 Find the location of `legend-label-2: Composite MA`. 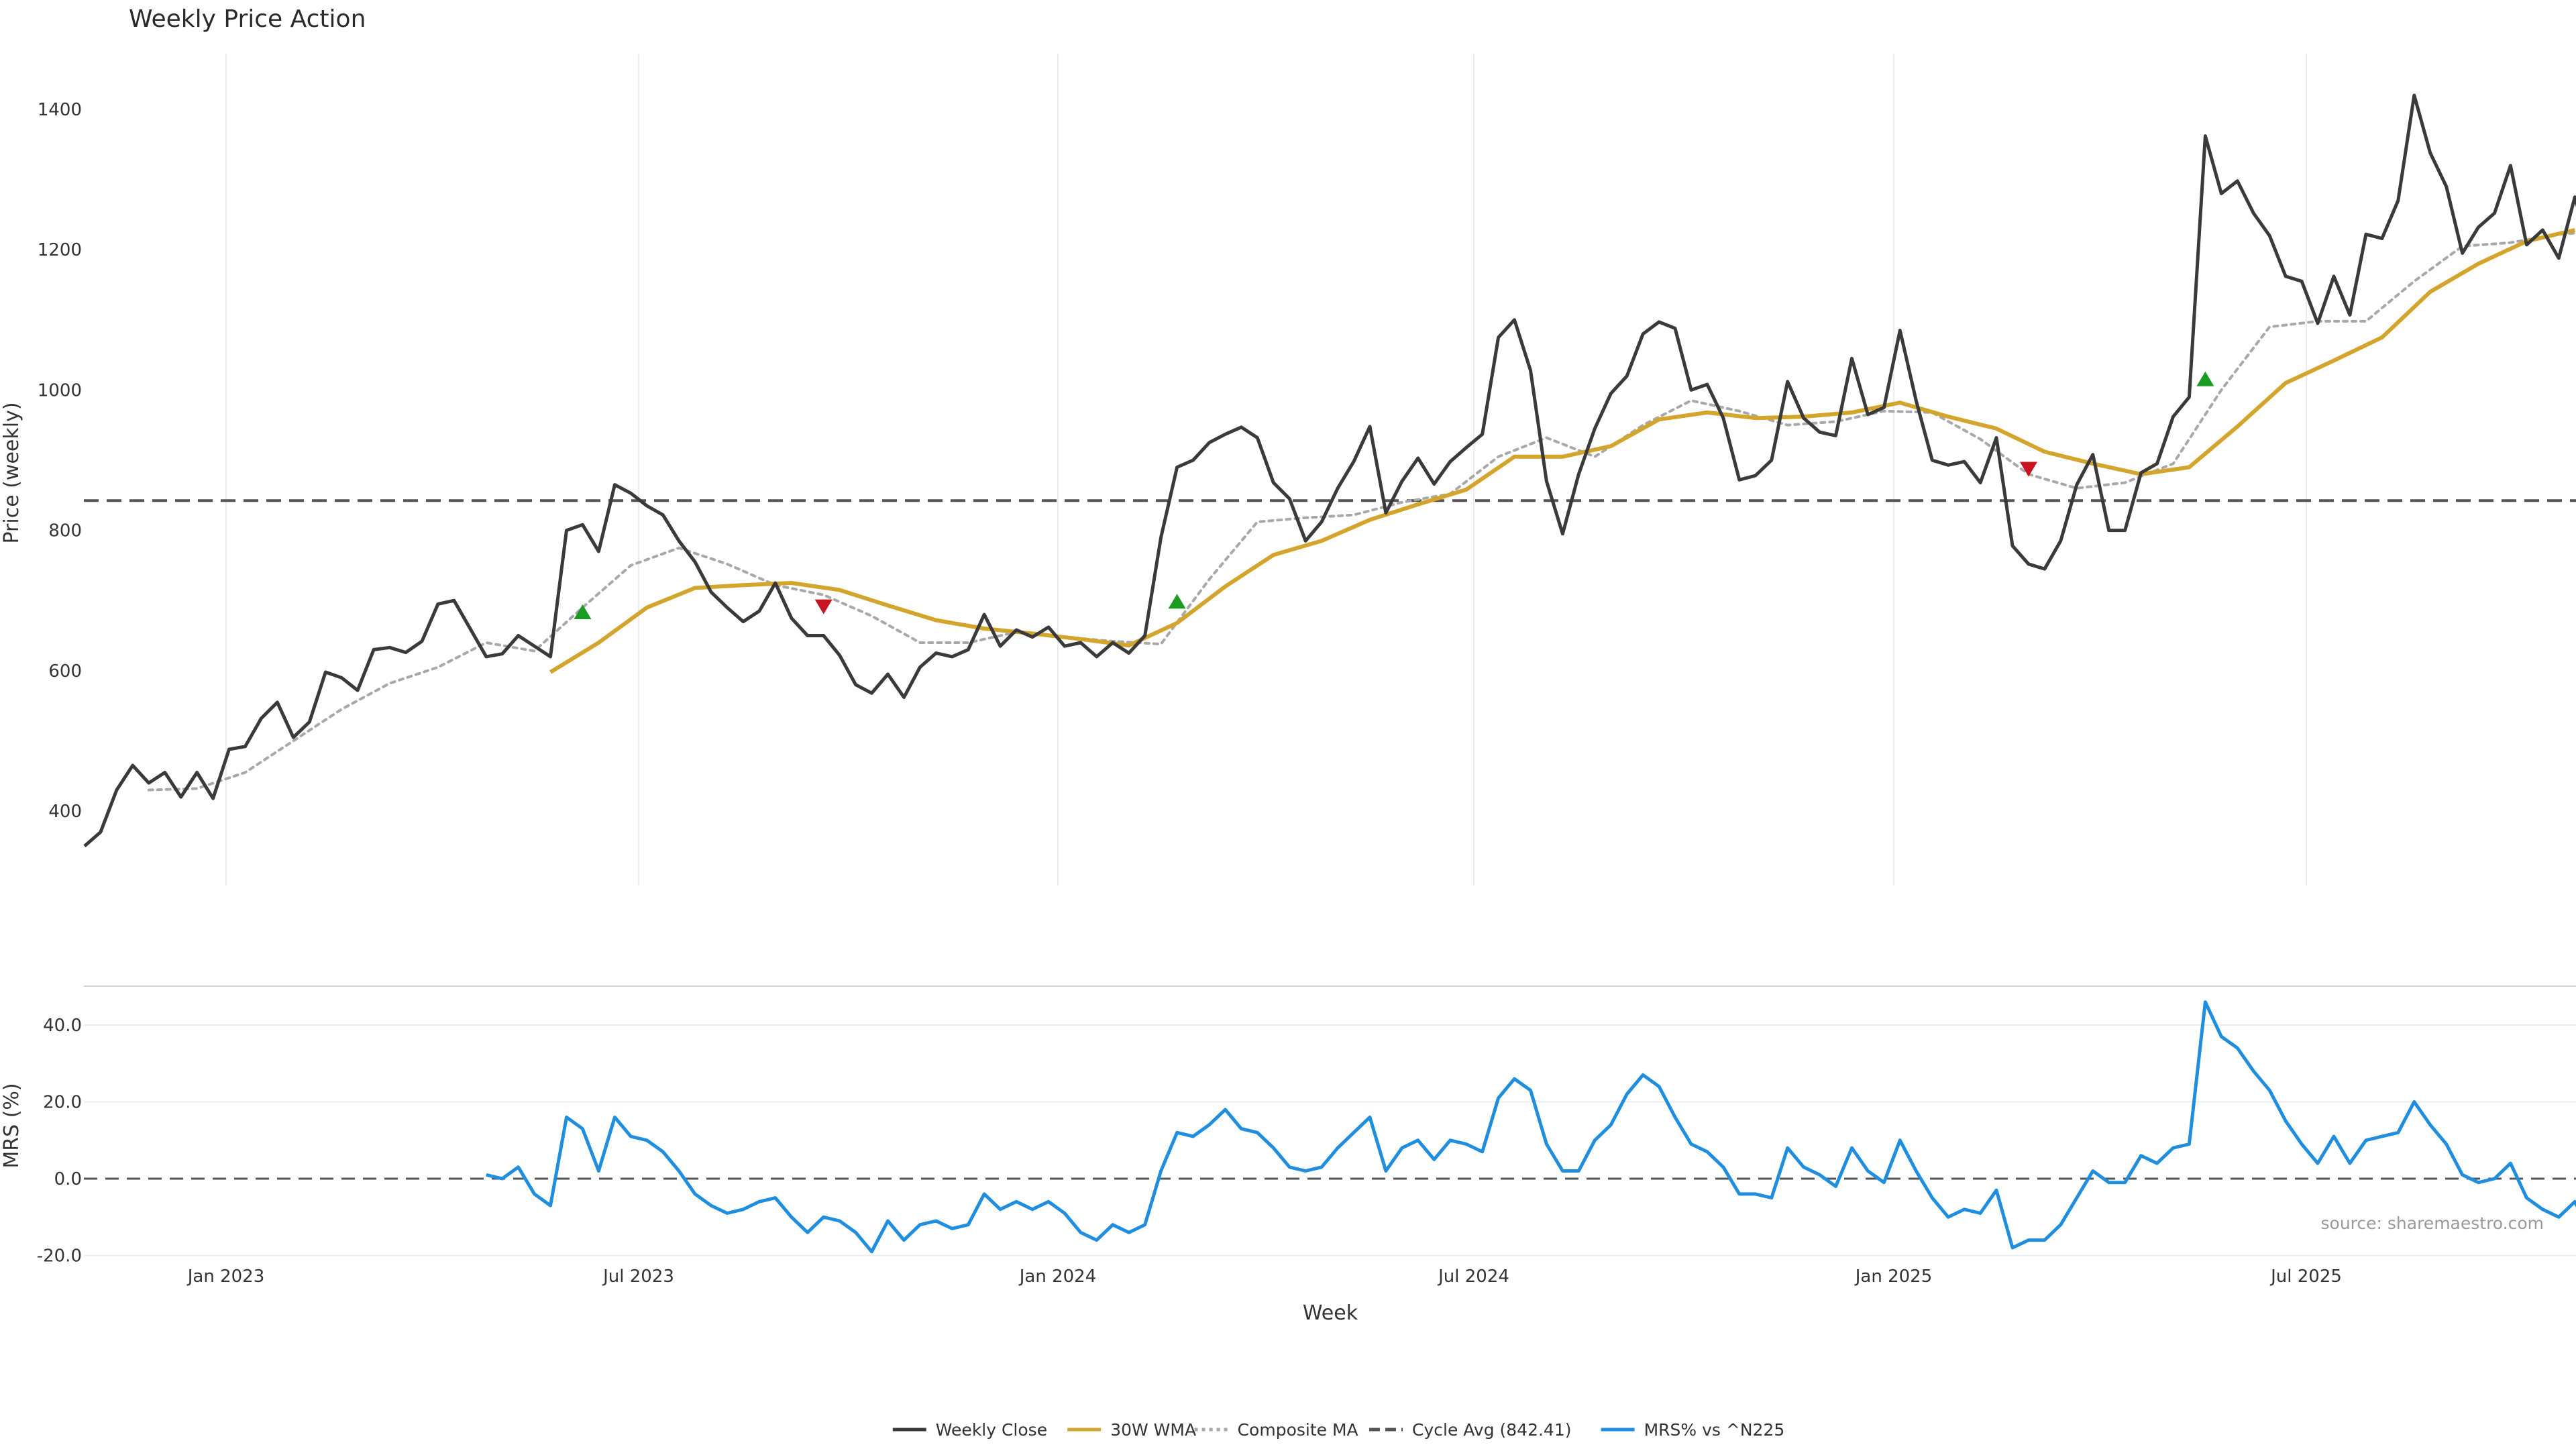

legend-label-2: Composite MA is located at coordinates (1298, 1430).